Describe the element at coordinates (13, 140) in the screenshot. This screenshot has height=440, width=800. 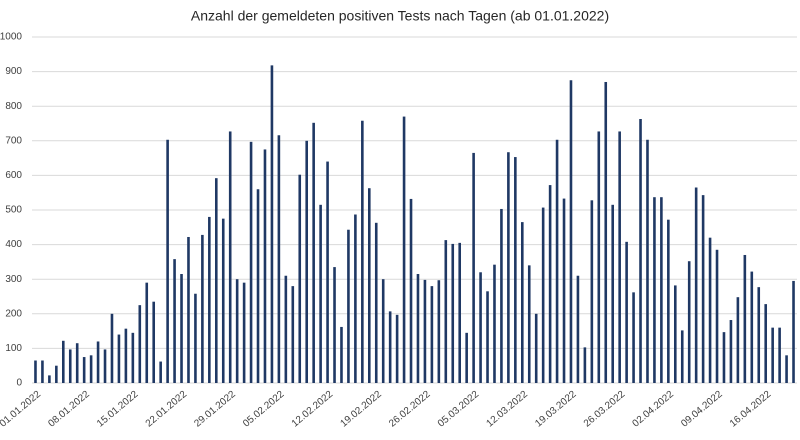
I see `y-tick-label: 700` at that location.